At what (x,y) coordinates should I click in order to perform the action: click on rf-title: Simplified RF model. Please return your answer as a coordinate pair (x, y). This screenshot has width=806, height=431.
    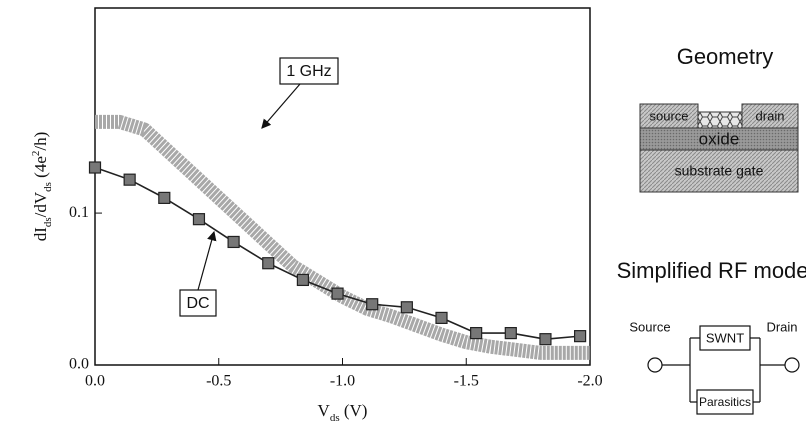
    Looking at the image, I should click on (711, 270).